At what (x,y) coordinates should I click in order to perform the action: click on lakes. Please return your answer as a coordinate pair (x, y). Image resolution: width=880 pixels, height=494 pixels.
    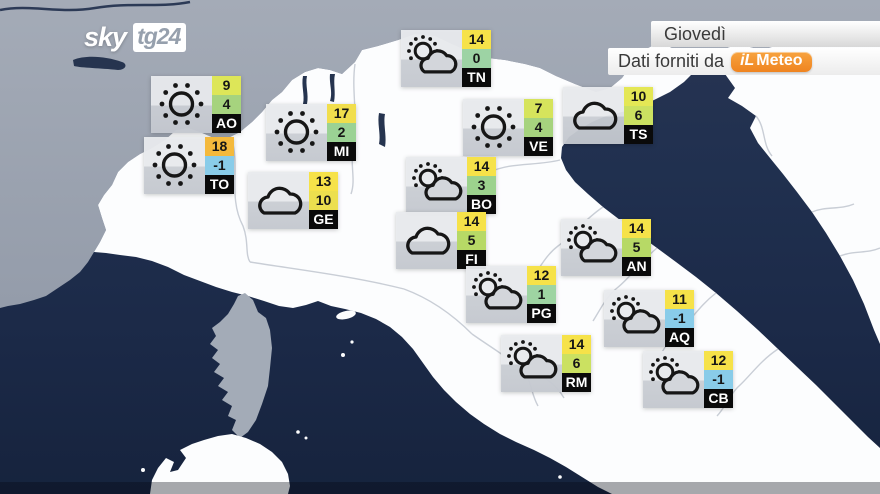
    Looking at the image, I should click on (229, 101).